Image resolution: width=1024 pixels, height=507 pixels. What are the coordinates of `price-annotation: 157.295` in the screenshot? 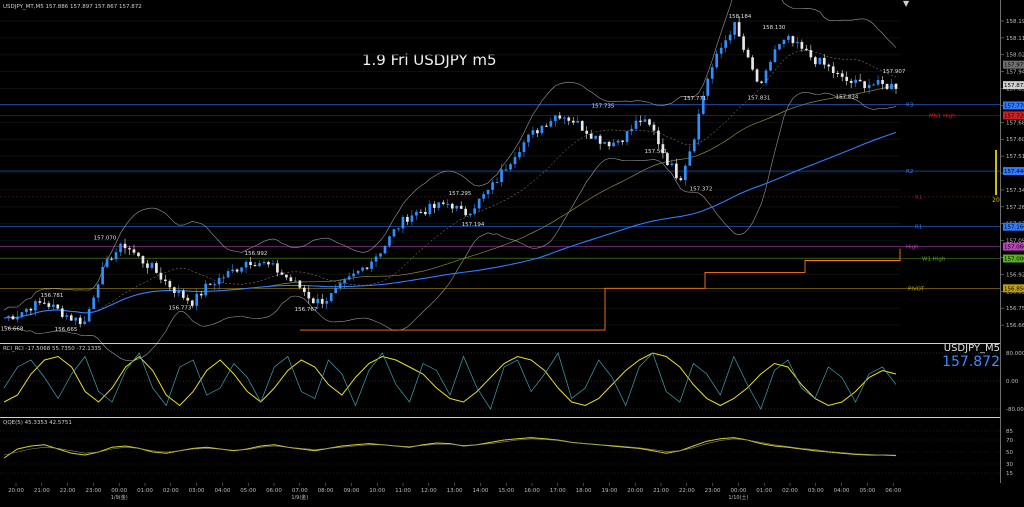 It's located at (460, 194).